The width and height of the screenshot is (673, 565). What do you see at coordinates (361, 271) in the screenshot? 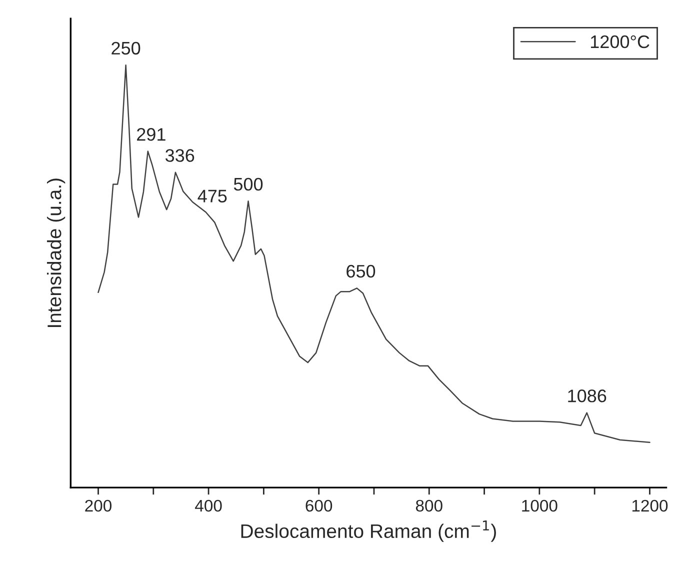
I see `annotation: 650` at bounding box center [361, 271].